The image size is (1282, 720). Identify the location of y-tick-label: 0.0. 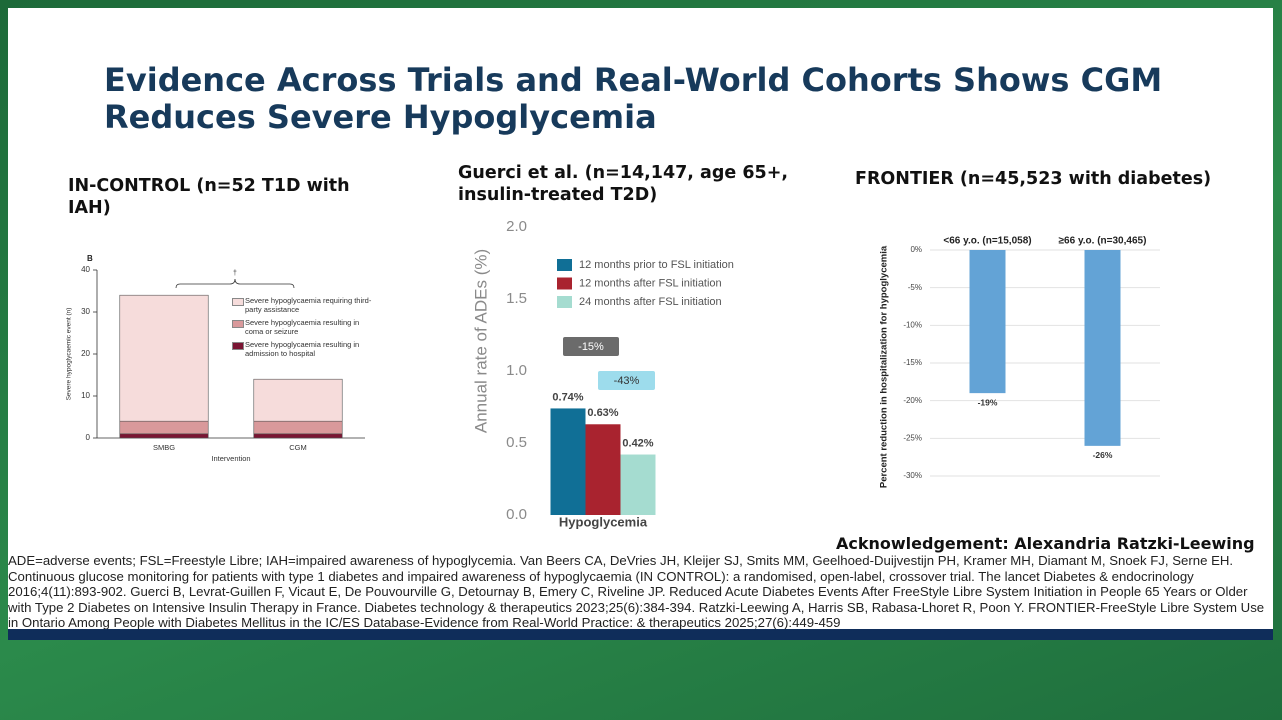
(516, 514).